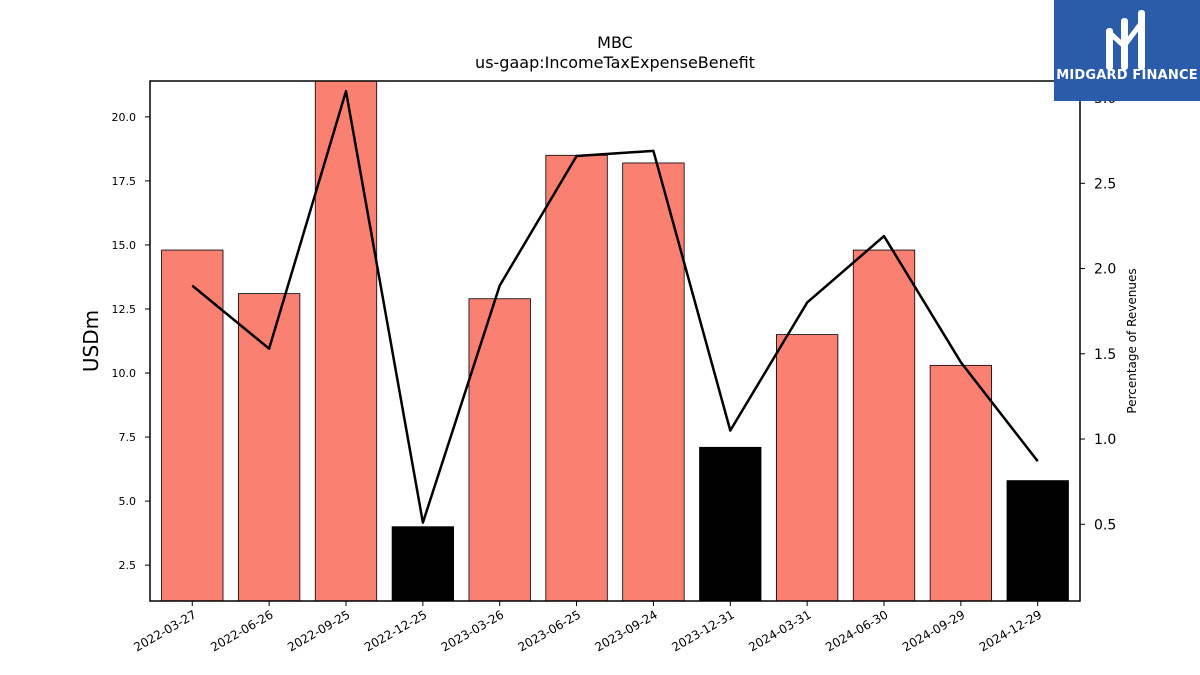  Describe the element at coordinates (1105, 525) in the screenshot. I see `y2-tick-label: 0.5` at that location.